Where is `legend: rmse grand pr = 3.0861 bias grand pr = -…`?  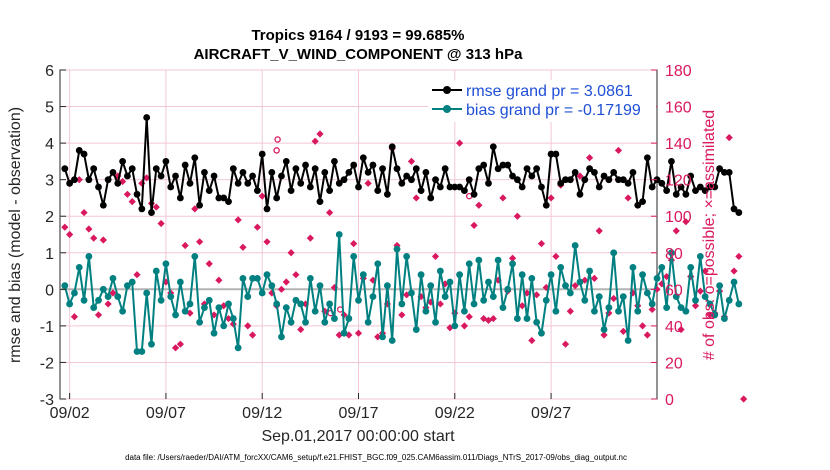 legend: rmse grand pr = 3.0861 bias grand pr = -… is located at coordinates (542, 101).